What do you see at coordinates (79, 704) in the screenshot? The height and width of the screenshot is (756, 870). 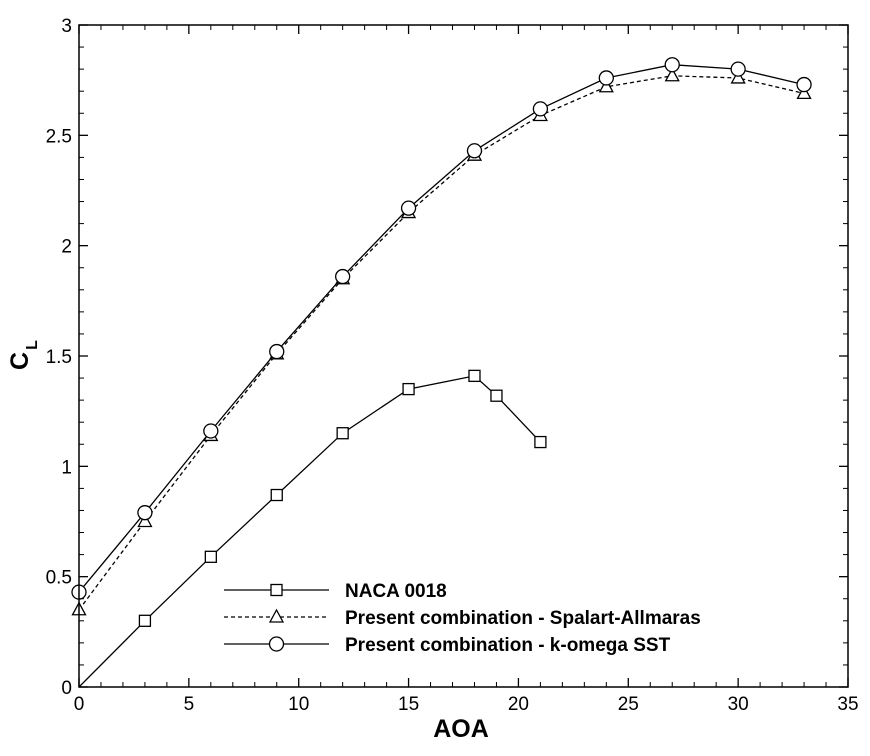 I see `x-tick-label: 0` at bounding box center [79, 704].